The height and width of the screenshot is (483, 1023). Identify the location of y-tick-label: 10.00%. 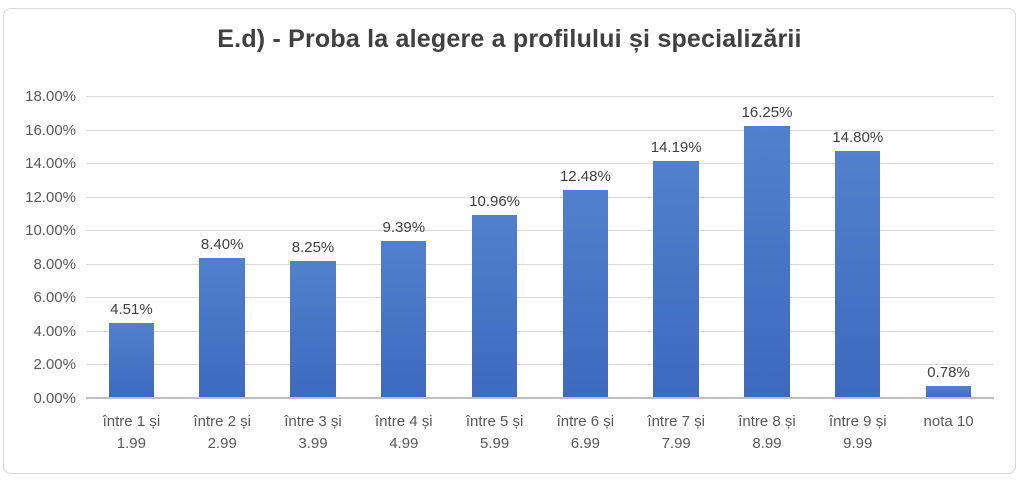
(50, 231).